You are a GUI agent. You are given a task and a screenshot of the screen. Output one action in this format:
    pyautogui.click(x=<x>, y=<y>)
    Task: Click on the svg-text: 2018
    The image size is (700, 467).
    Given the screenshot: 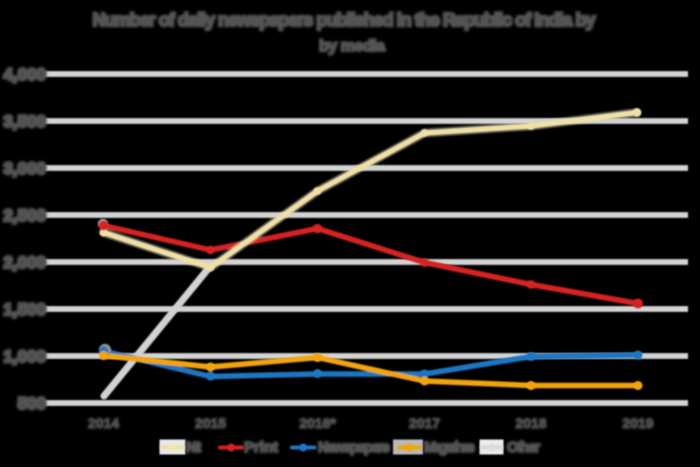 What is the action you would take?
    pyautogui.click(x=530, y=423)
    